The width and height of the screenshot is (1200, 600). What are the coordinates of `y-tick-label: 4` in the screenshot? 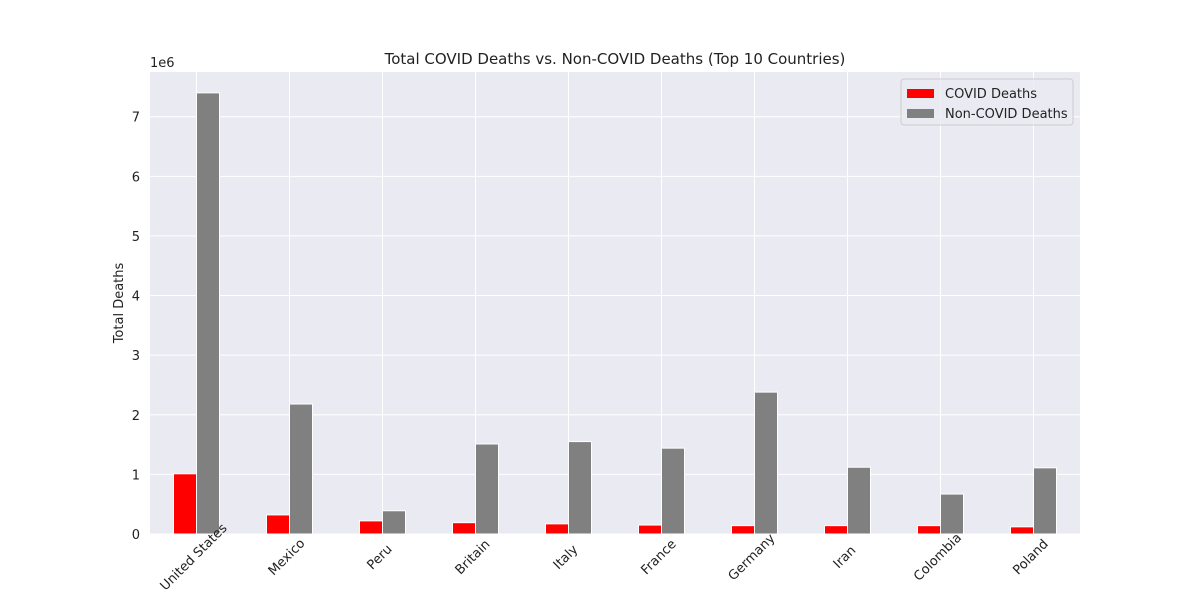 It's located at (136, 297).